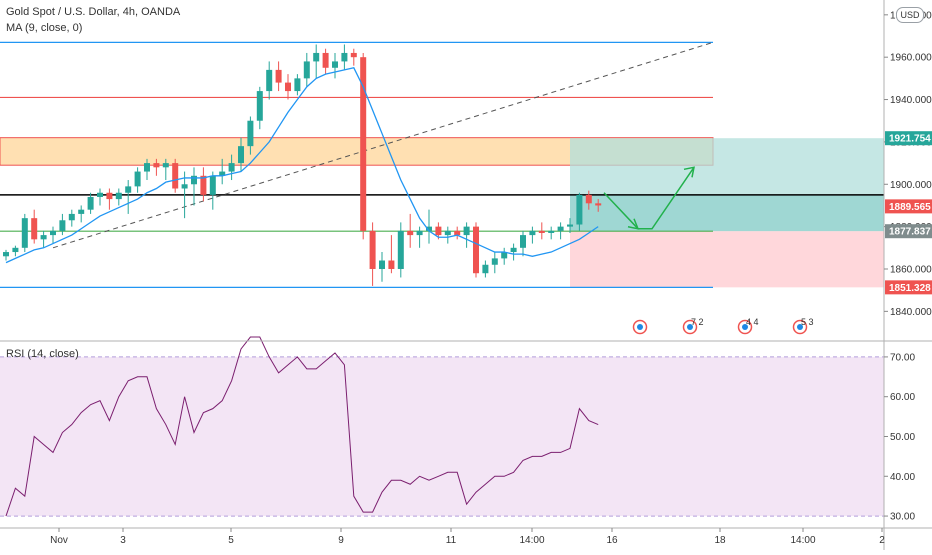 The image size is (932, 555). Describe the element at coordinates (910, 15) in the screenshot. I see `currency-badge: USD` at that location.